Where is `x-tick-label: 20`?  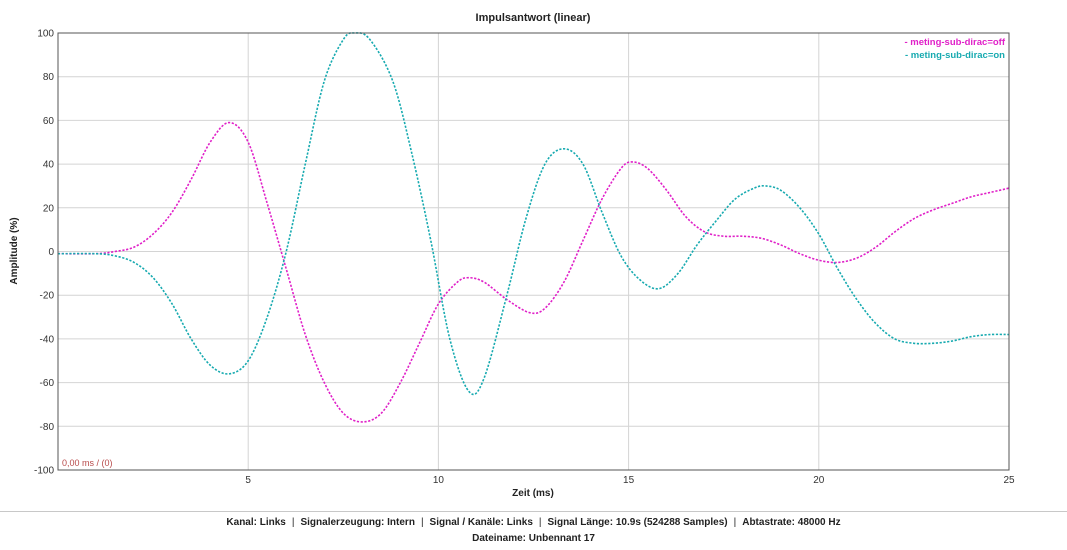 x-tick-label: 20 is located at coordinates (819, 480).